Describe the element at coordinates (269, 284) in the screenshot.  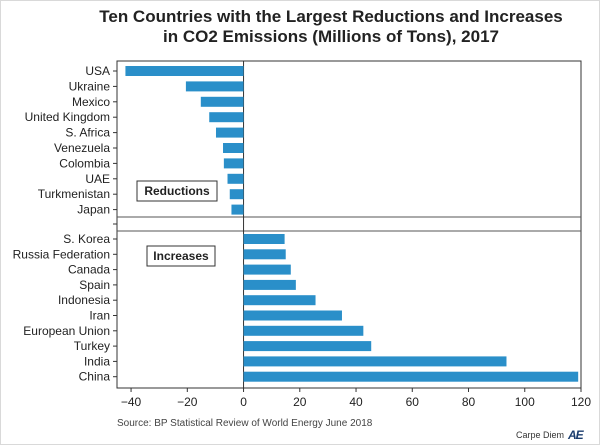
I see `bar-spain` at that location.